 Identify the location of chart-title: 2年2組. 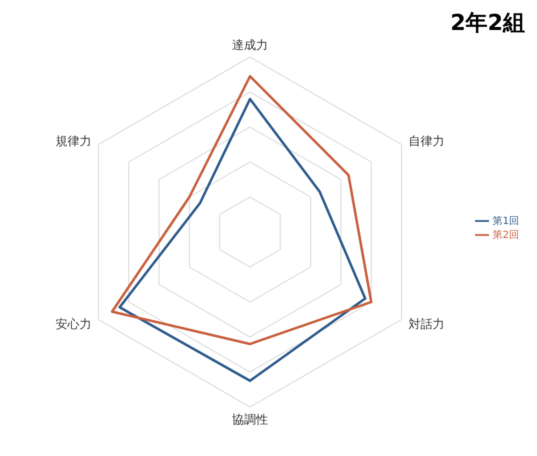
(487, 24).